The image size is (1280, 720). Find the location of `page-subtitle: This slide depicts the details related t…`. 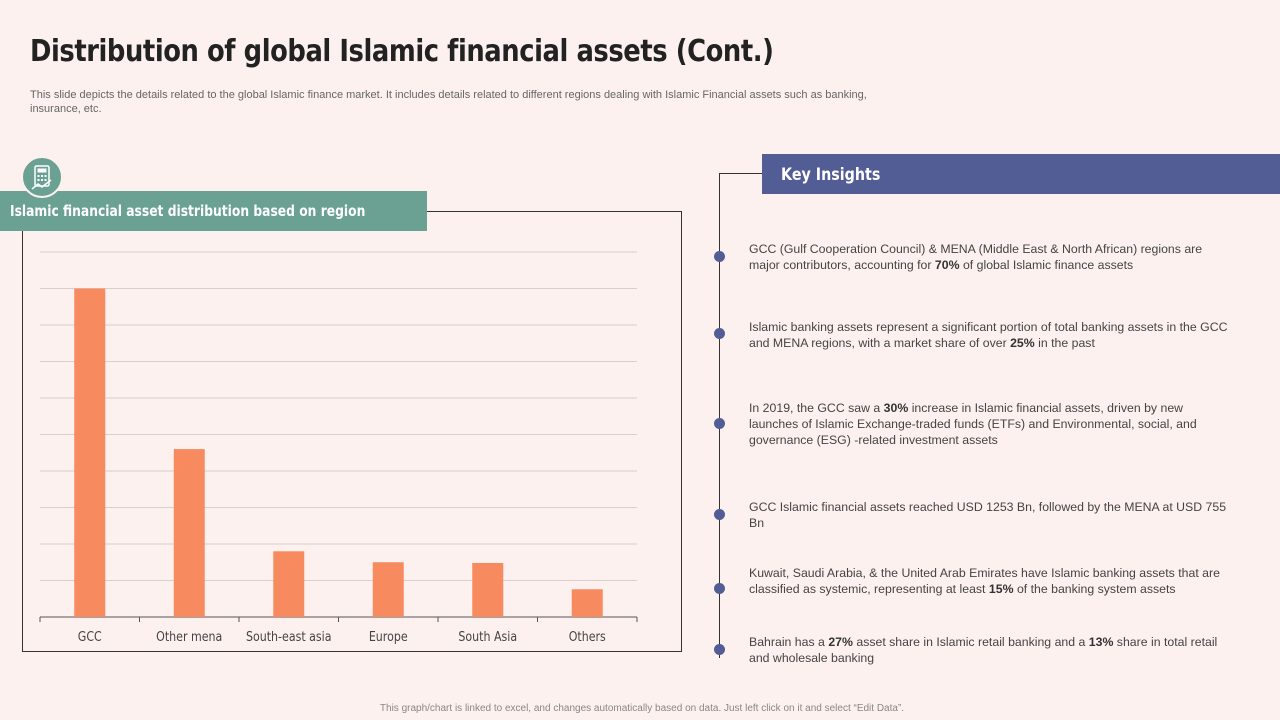

page-subtitle: This slide depicts the details related t… is located at coordinates (448, 102).